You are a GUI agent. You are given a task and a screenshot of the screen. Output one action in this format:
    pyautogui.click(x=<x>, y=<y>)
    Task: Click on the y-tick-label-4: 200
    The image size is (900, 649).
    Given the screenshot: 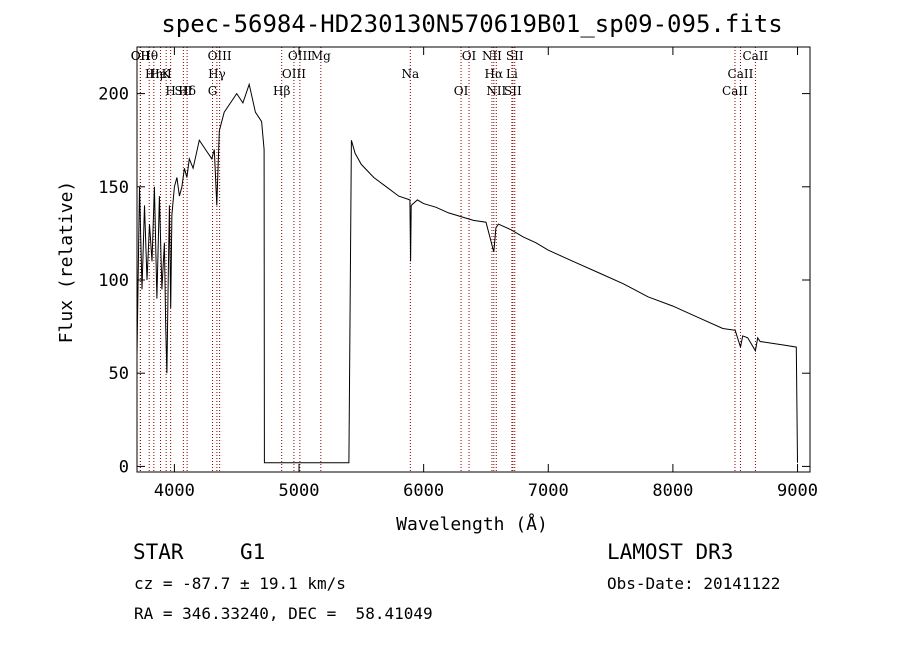 What is the action you would take?
    pyautogui.click(x=113, y=95)
    